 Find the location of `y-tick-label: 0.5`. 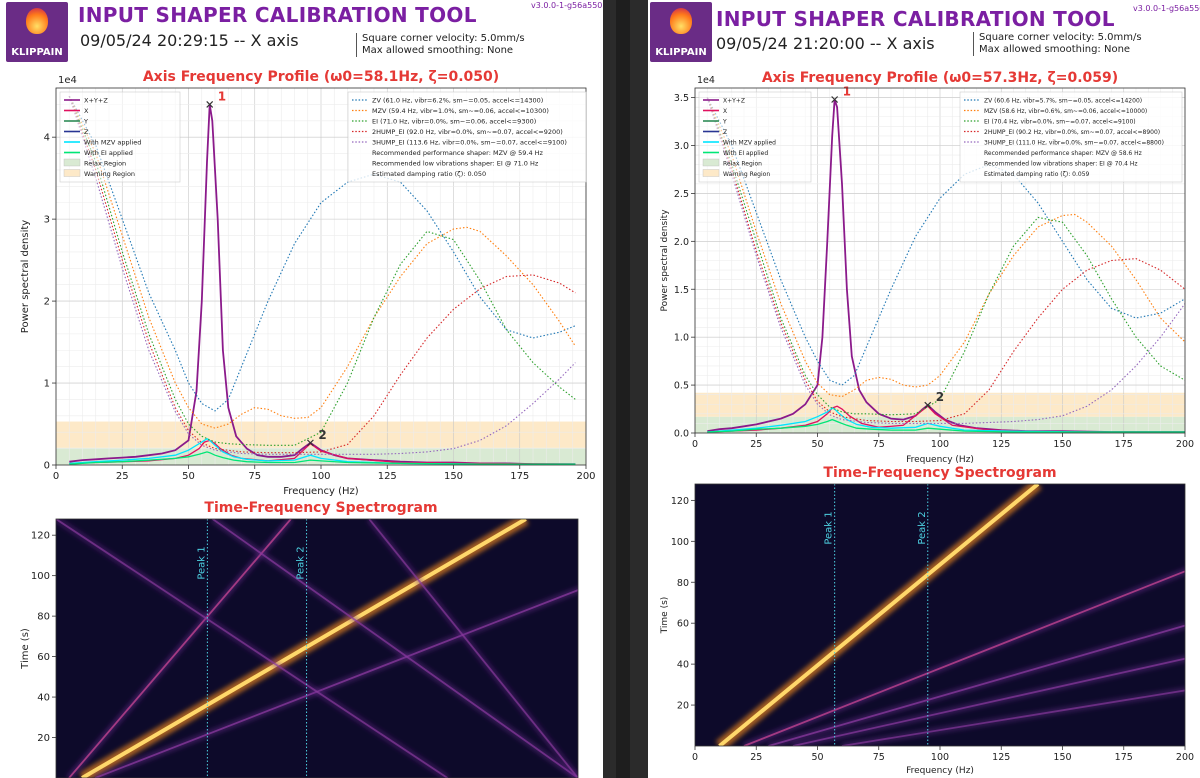

y-tick-label: 0.5 is located at coordinates (681, 386).